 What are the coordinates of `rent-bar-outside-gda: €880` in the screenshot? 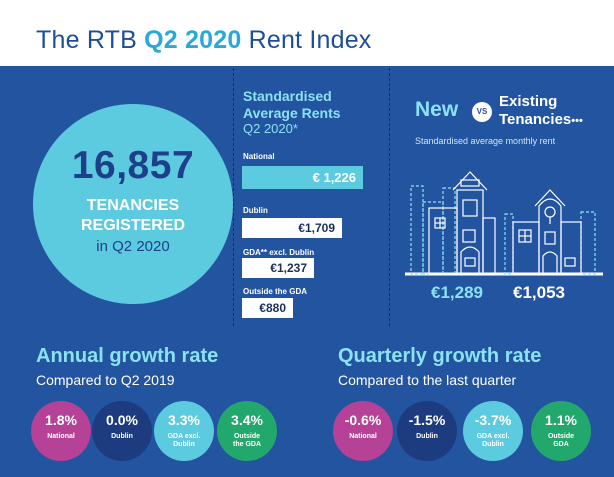 It's located at (267, 308).